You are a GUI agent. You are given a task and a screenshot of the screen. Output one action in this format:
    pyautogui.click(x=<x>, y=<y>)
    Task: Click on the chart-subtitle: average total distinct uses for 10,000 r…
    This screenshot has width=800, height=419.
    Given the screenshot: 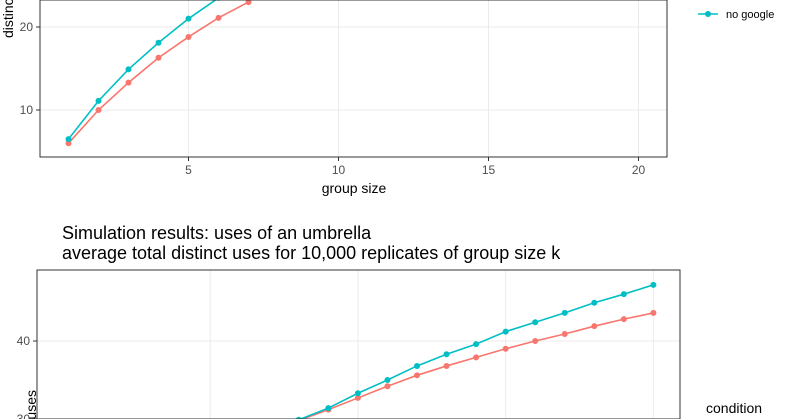 What is the action you would take?
    pyautogui.click(x=311, y=253)
    